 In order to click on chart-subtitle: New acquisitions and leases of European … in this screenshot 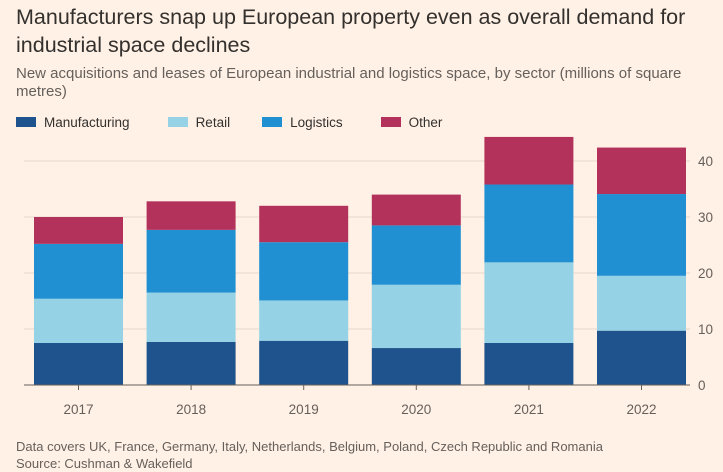, I will do `click(349, 82)`.